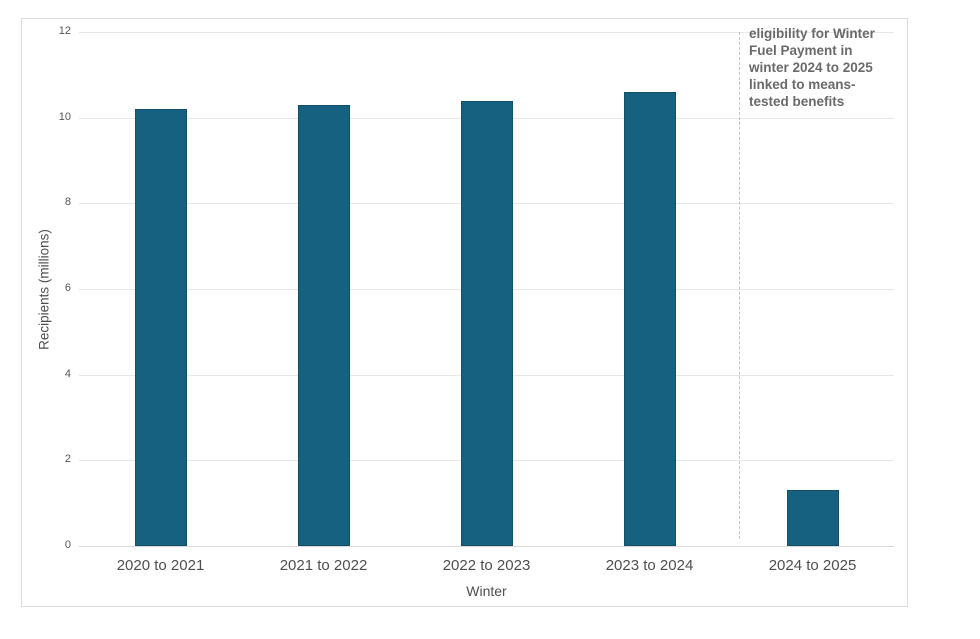 Image resolution: width=980 pixels, height=639 pixels. What do you see at coordinates (486, 546) in the screenshot?
I see `x-axis-line` at bounding box center [486, 546].